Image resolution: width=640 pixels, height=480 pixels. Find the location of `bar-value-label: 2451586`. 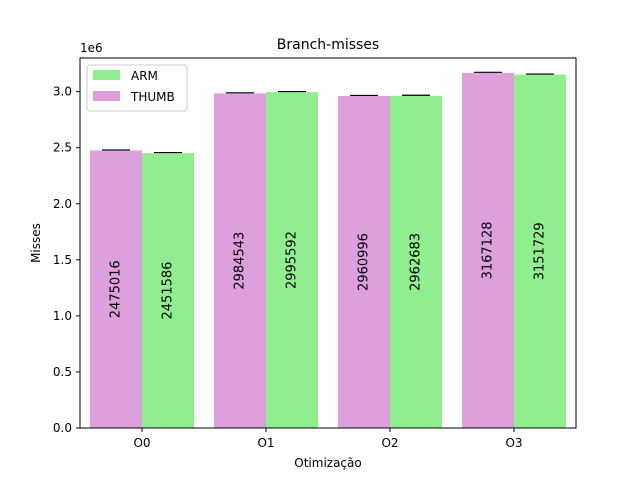

bar-value-label: 2451586 is located at coordinates (168, 291).